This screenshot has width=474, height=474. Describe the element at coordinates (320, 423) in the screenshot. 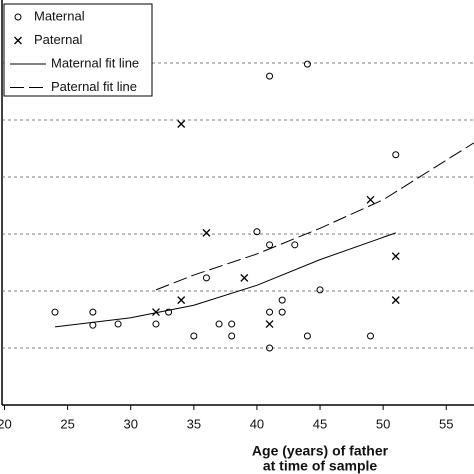

I see `x-tick-label: 45` at that location.